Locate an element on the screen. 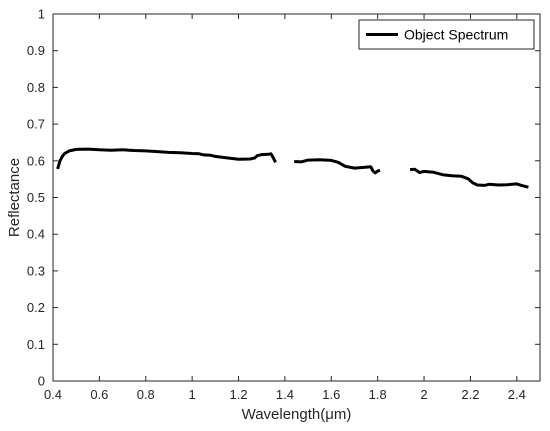 This screenshot has height=431, width=550. x-tick-label: 2.4 is located at coordinates (517, 394).